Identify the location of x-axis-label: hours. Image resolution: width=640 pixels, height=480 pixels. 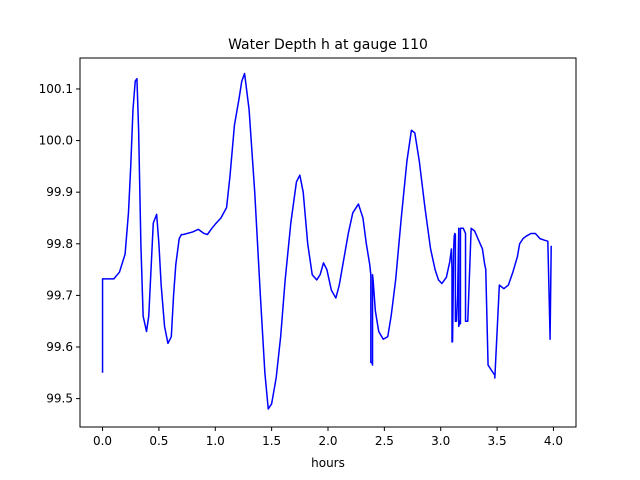
(328, 463).